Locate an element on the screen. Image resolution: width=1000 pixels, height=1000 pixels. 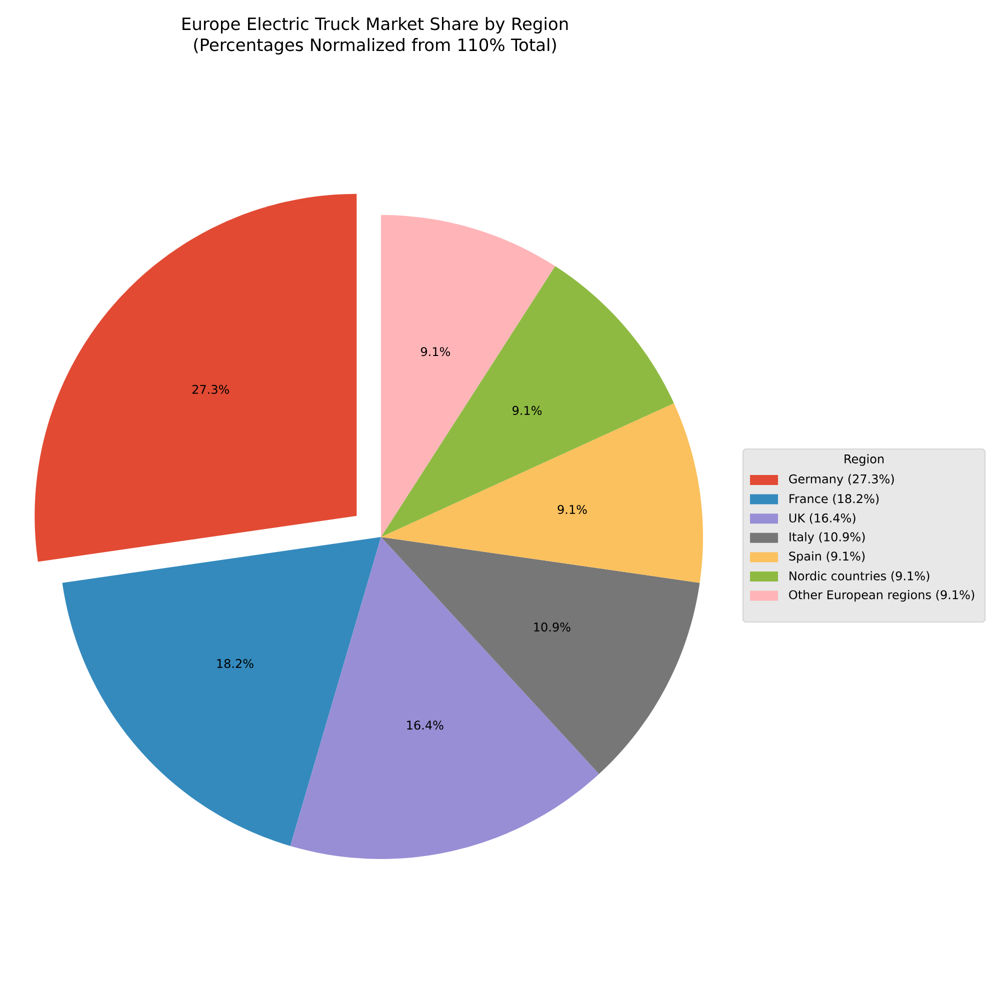
legend-title: Region is located at coordinates (864, 460).